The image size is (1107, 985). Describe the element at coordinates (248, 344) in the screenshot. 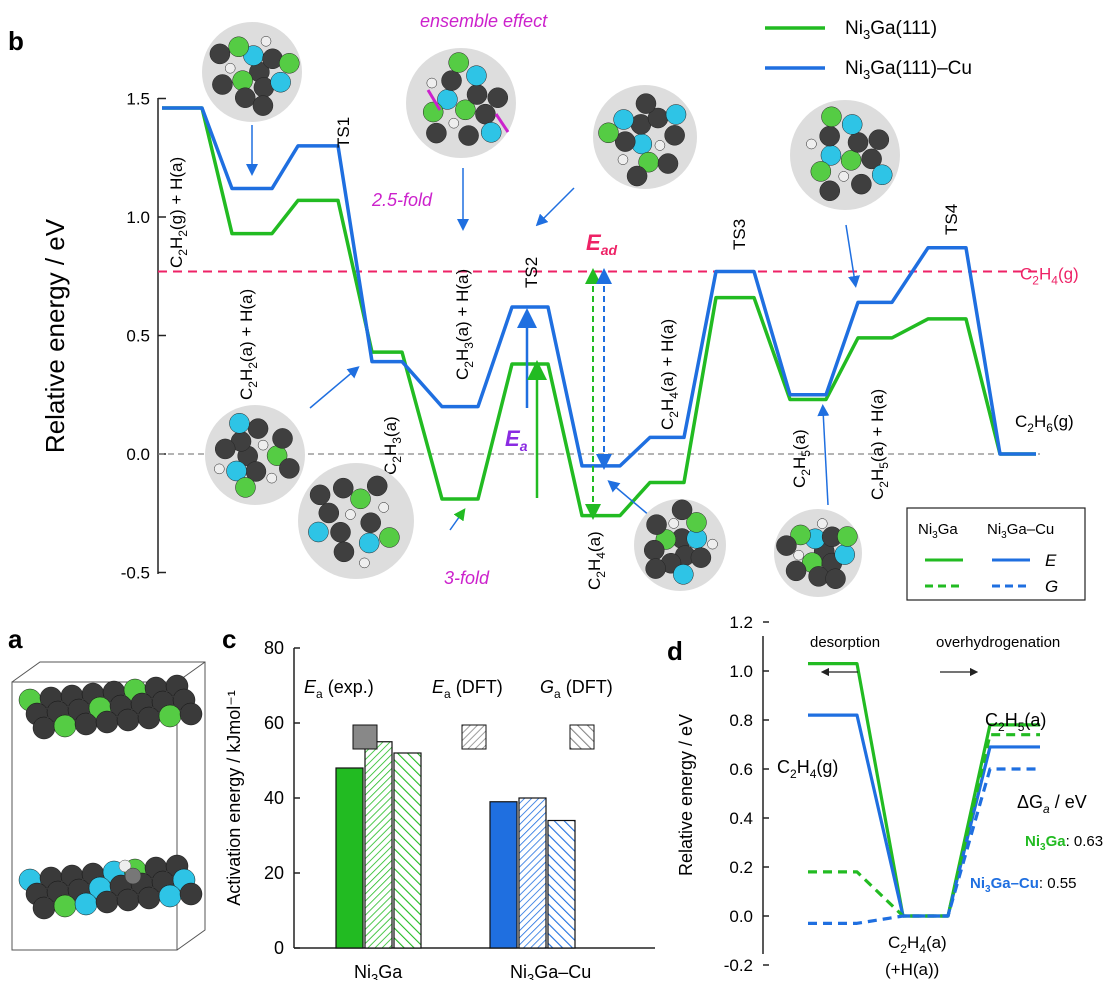

I see `label-c2h2a-h: C2H2(a) + H(a)` at that location.